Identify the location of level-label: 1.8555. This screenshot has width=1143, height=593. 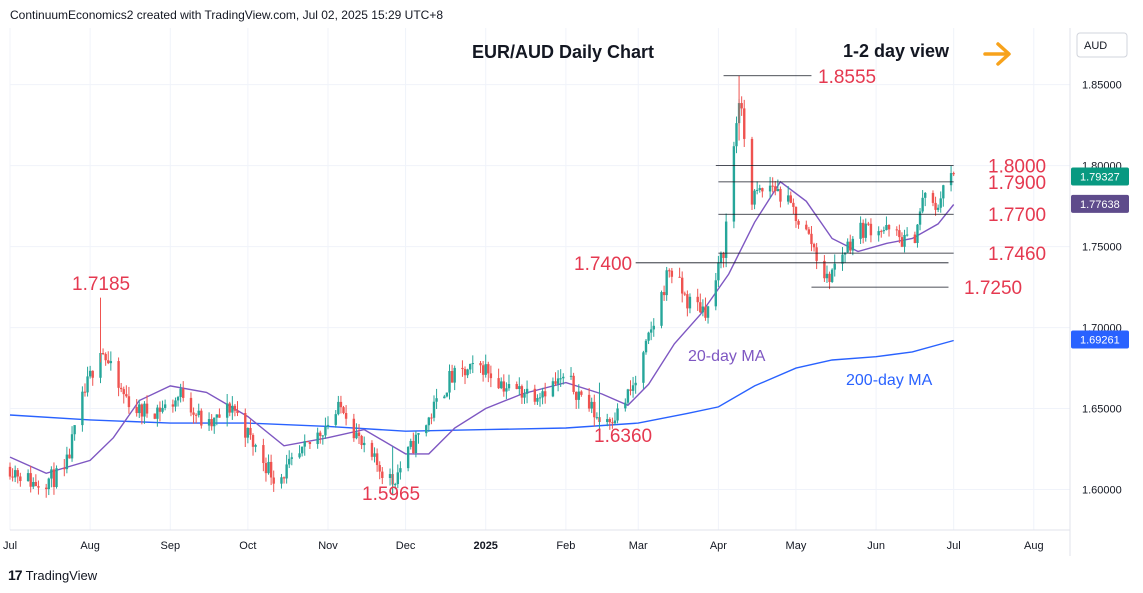
(847, 77).